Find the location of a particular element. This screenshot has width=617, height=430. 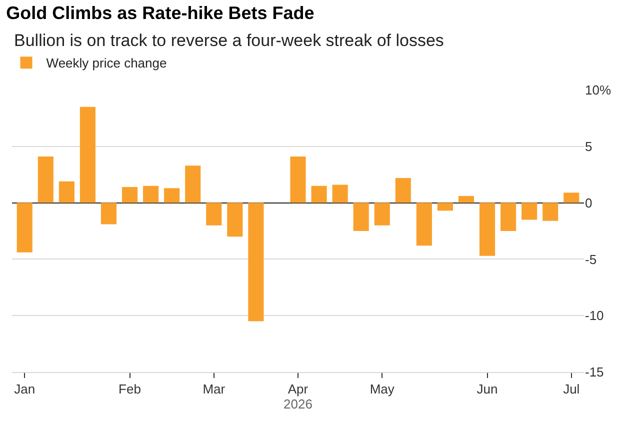

chart-subtitle: Bullion is on track to reverse a four-week streak of losses is located at coordinates (229, 40).